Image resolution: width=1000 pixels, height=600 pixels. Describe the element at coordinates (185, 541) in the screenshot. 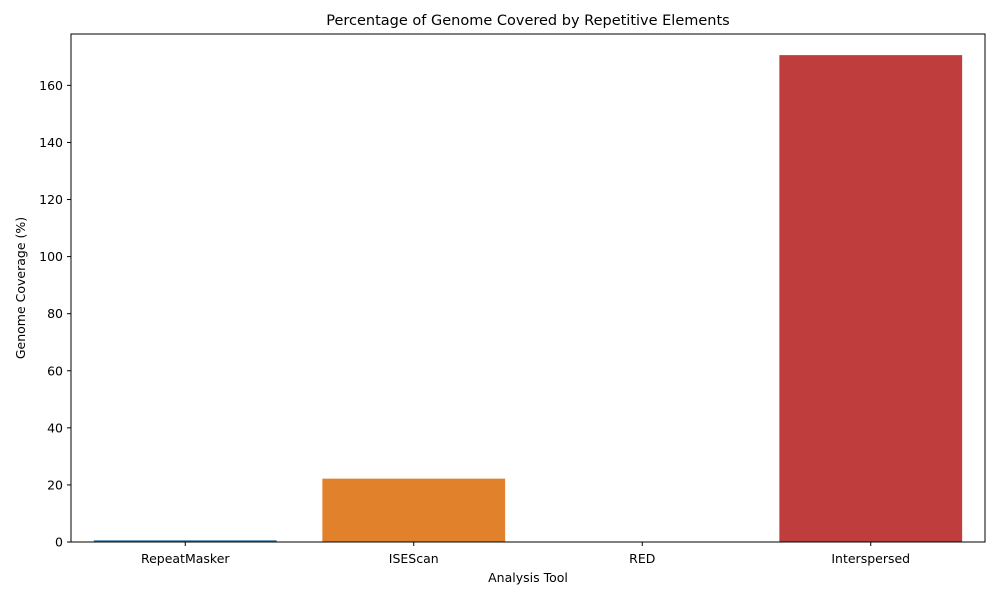

I see `bar-repeatmasker` at that location.